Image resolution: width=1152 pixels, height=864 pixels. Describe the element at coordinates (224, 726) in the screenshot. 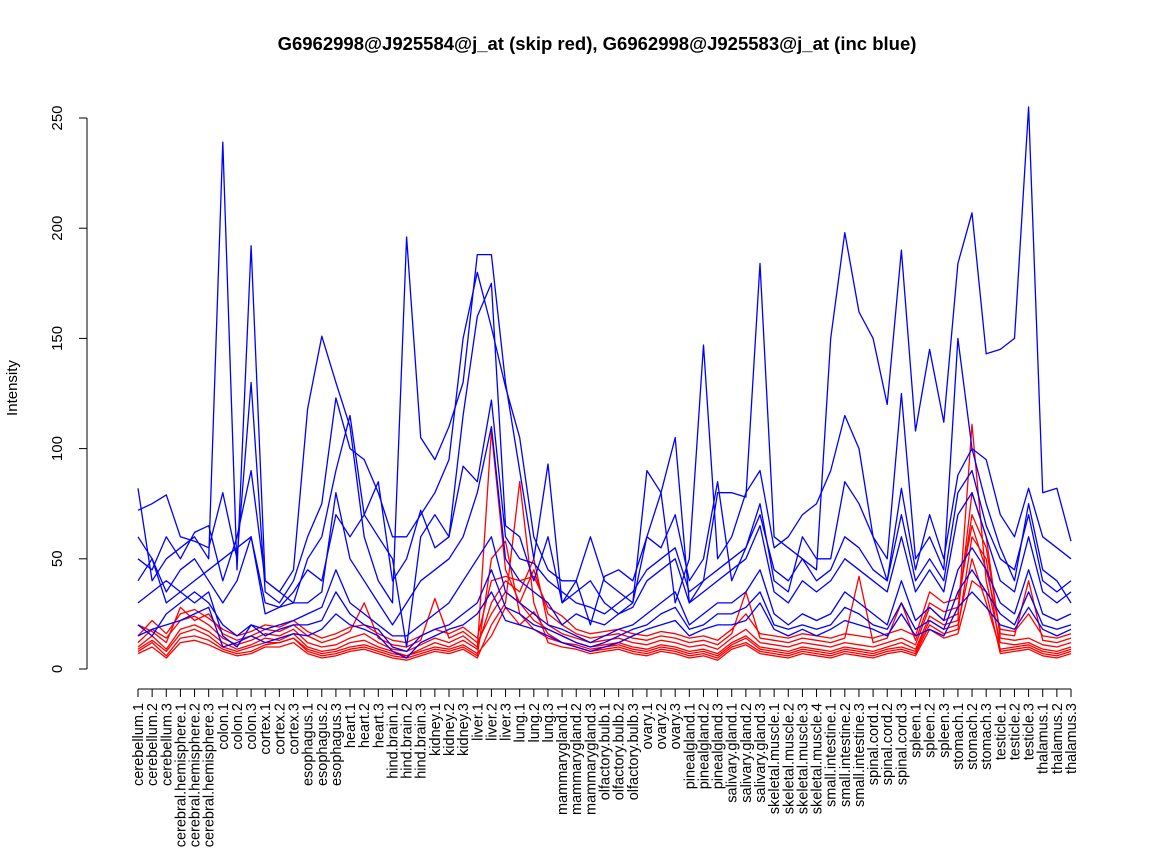

I see `x-tick-label: colon.1` at that location.